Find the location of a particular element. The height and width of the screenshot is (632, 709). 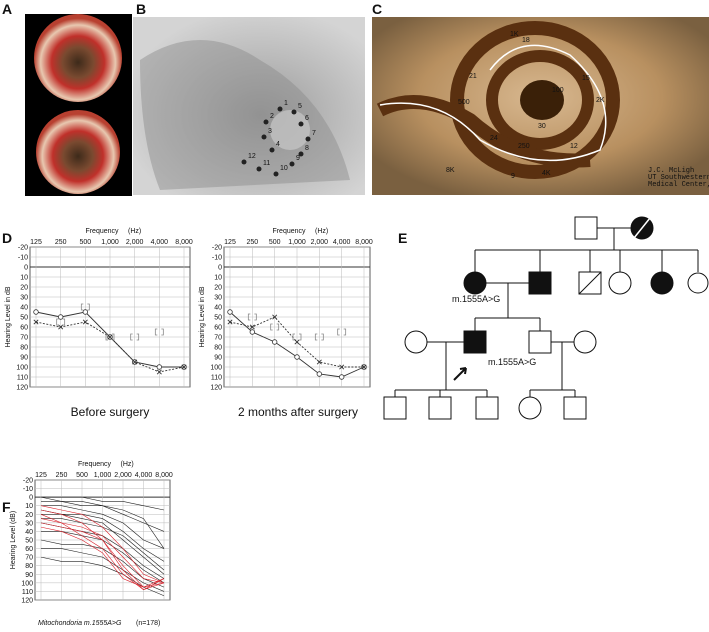

electrode-label: 2 is located at coordinates (272, 116).